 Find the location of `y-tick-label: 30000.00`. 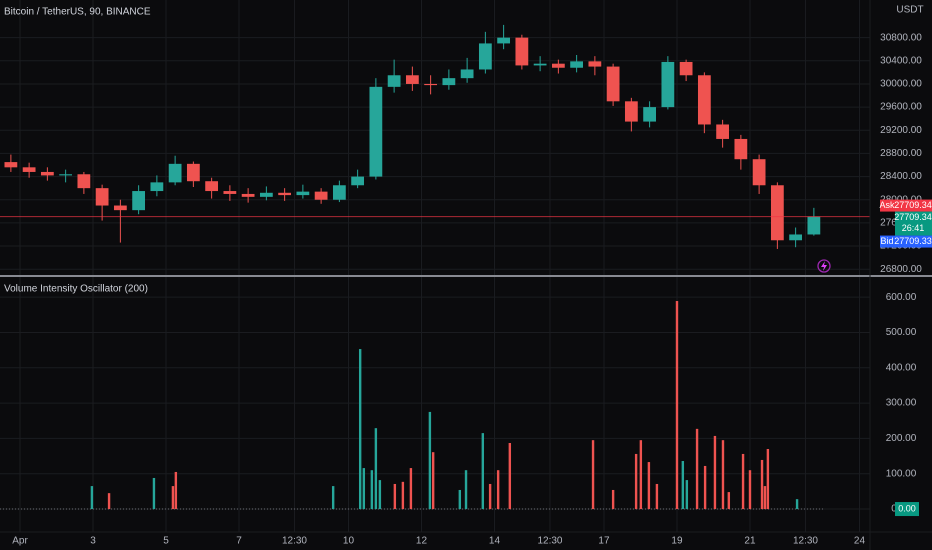

y-tick-label: 30000.00 is located at coordinates (901, 84).